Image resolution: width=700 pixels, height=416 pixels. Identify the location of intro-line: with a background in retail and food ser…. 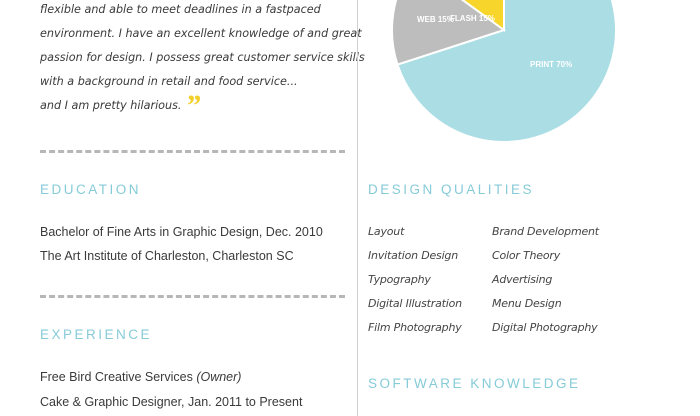
(169, 81).